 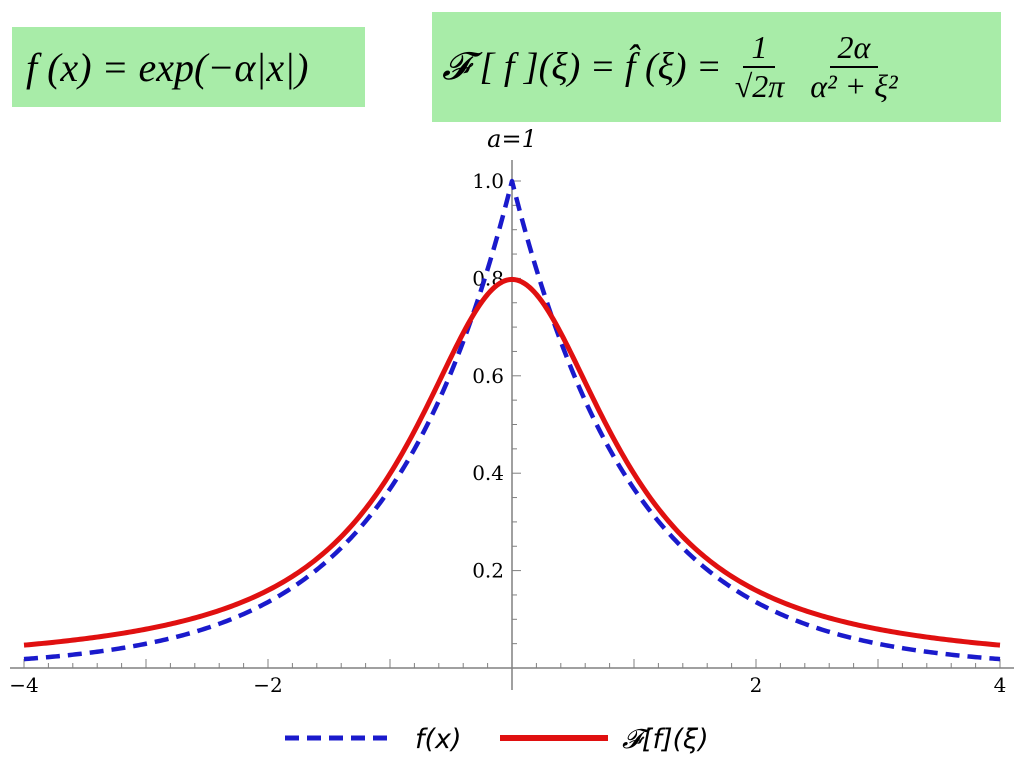 What do you see at coordinates (23, 685) in the screenshot?
I see `x-tick-label: −4` at bounding box center [23, 685].